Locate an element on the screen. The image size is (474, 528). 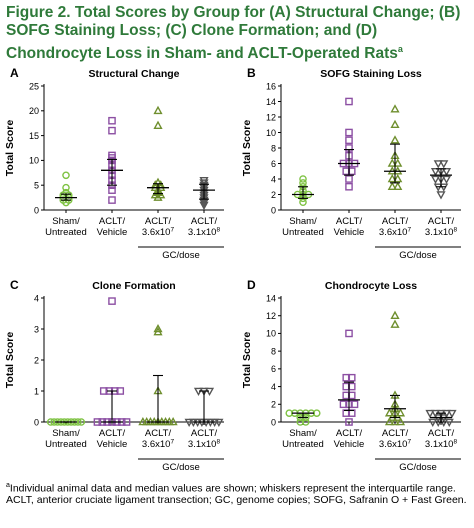
panel-d-letter: D is located at coordinates (251, 285).